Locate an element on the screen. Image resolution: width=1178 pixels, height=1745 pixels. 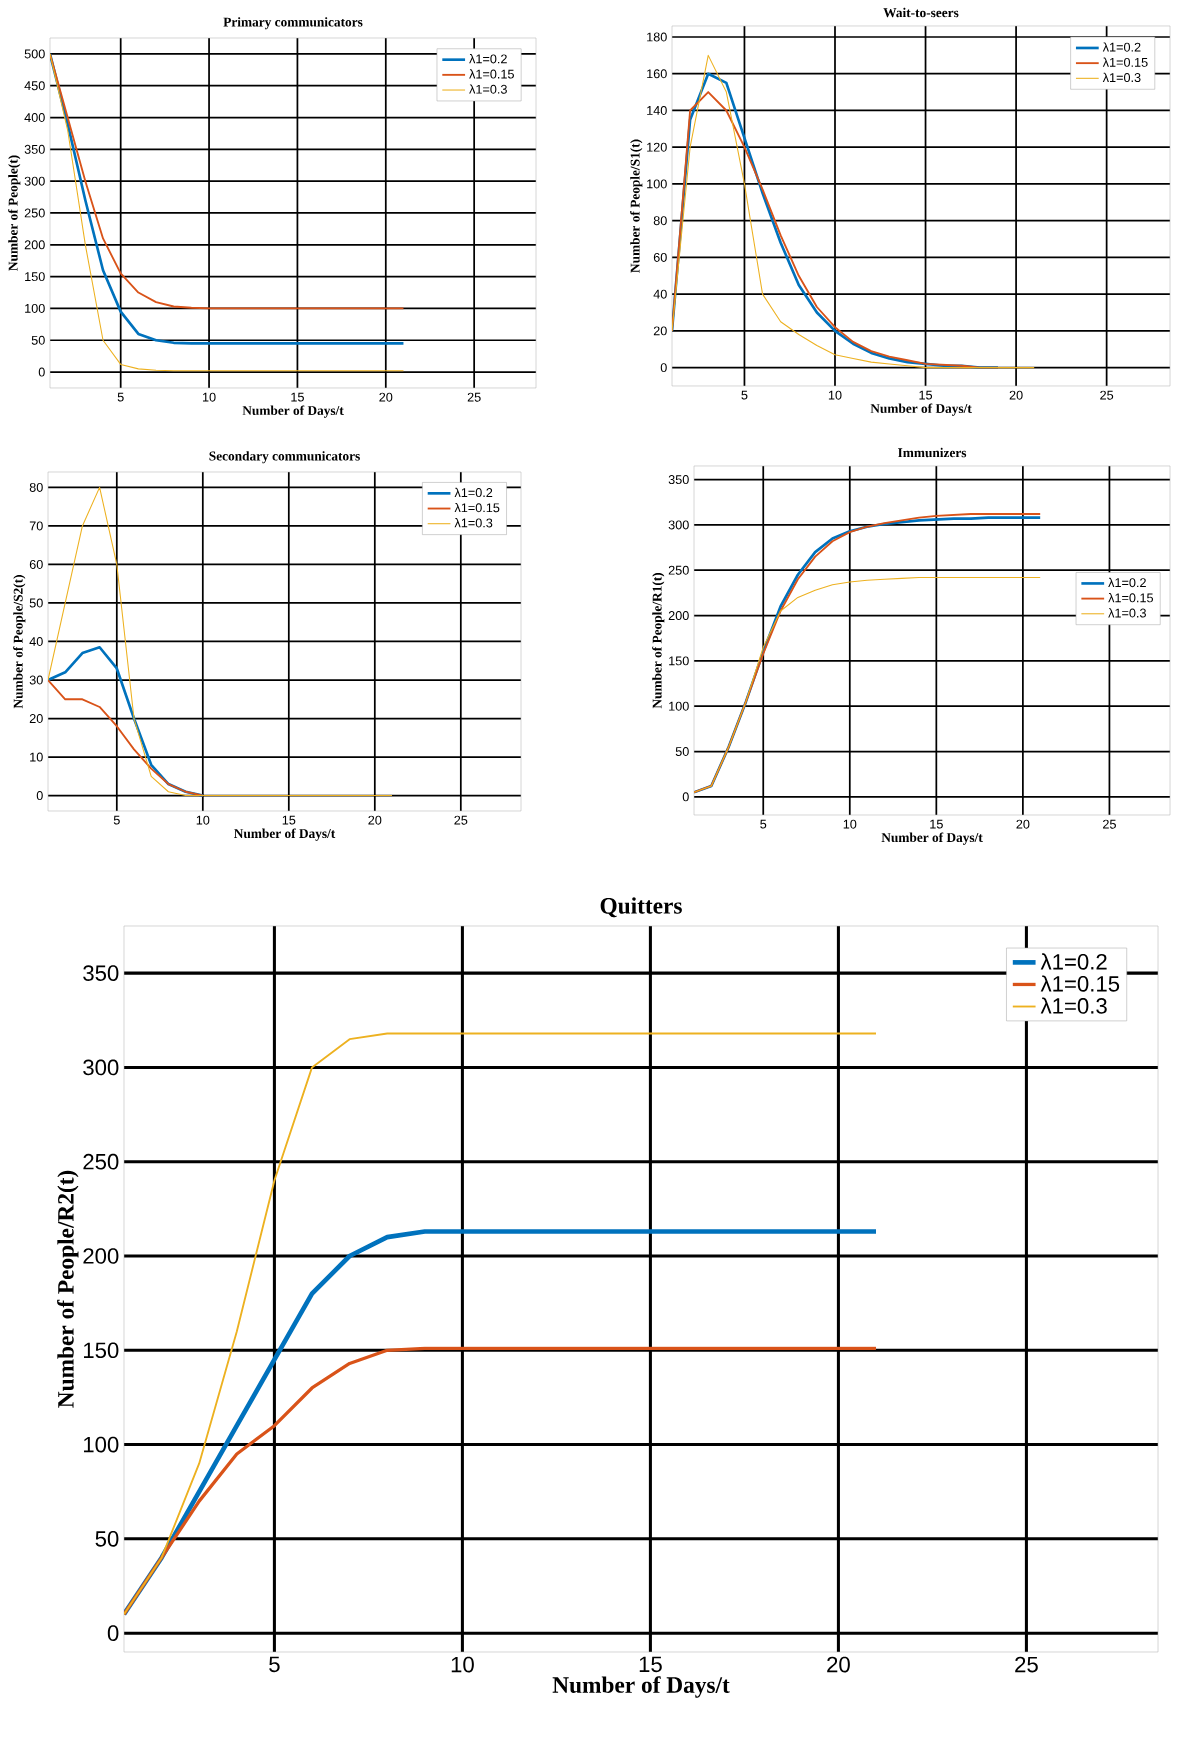
y-tick-label: 180 is located at coordinates (657, 37).